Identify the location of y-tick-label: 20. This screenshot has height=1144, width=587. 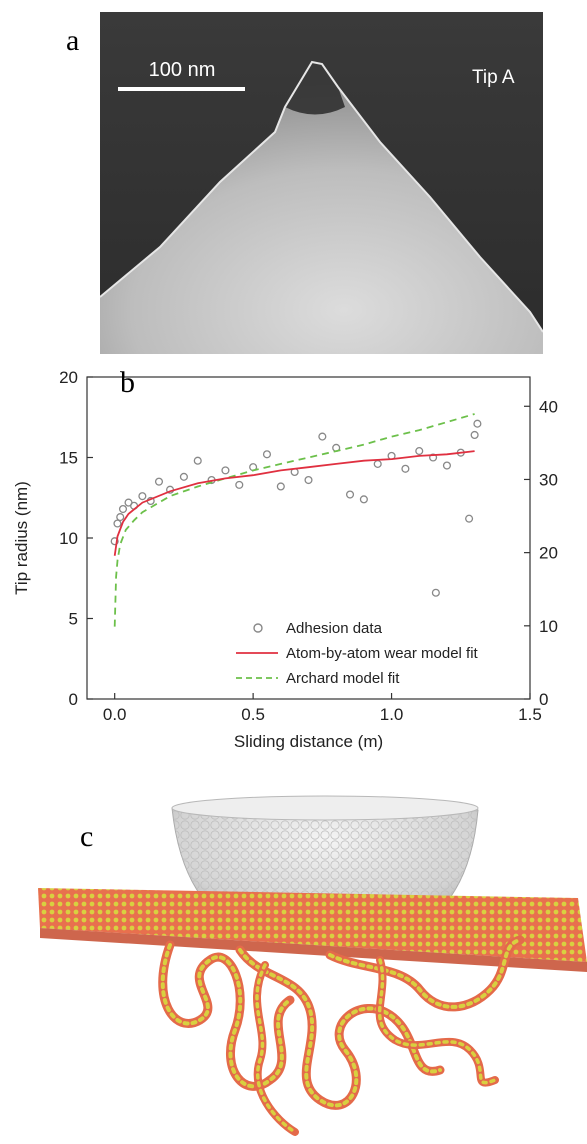
(68, 377).